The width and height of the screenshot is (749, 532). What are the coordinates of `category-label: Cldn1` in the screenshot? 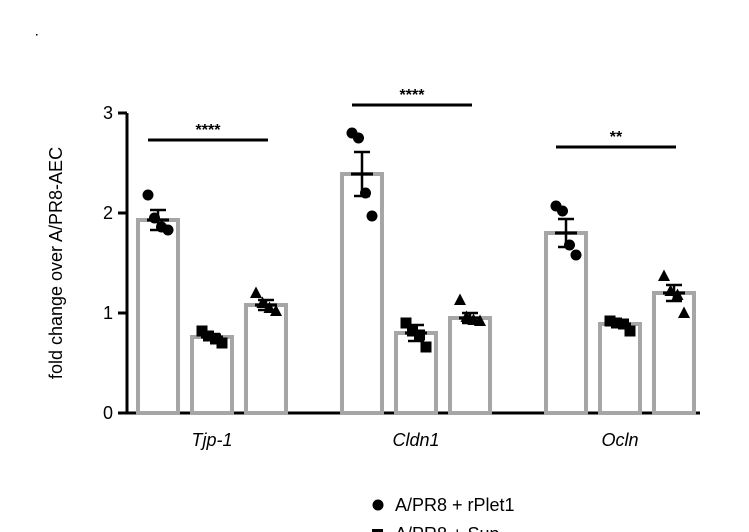 It's located at (415, 440).